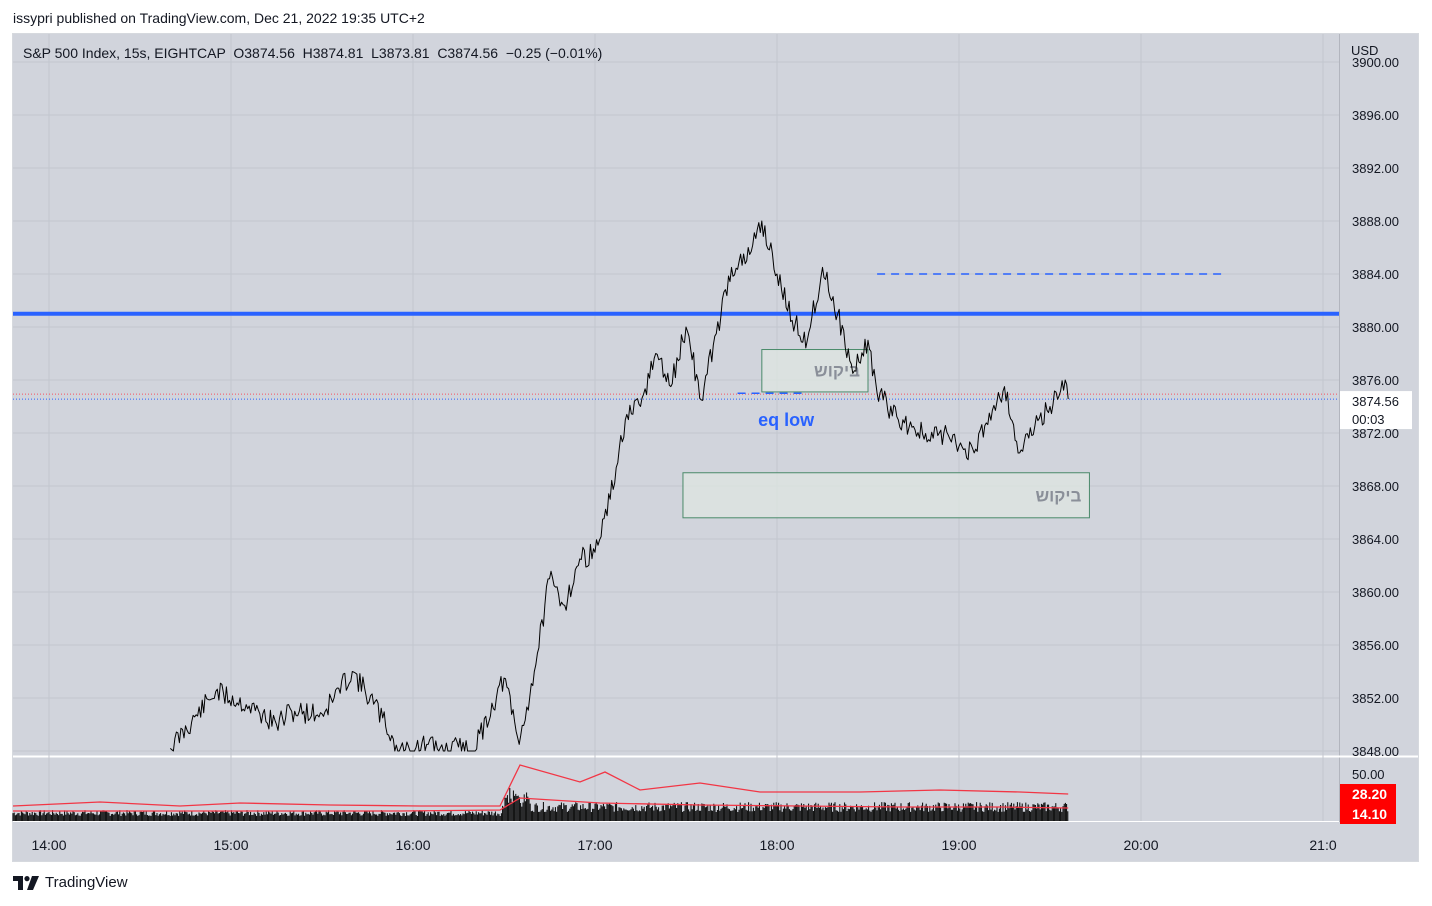 Image resolution: width=1432 pixels, height=906 pixels. I want to click on tradingview-logo-icon, so click(26, 882).